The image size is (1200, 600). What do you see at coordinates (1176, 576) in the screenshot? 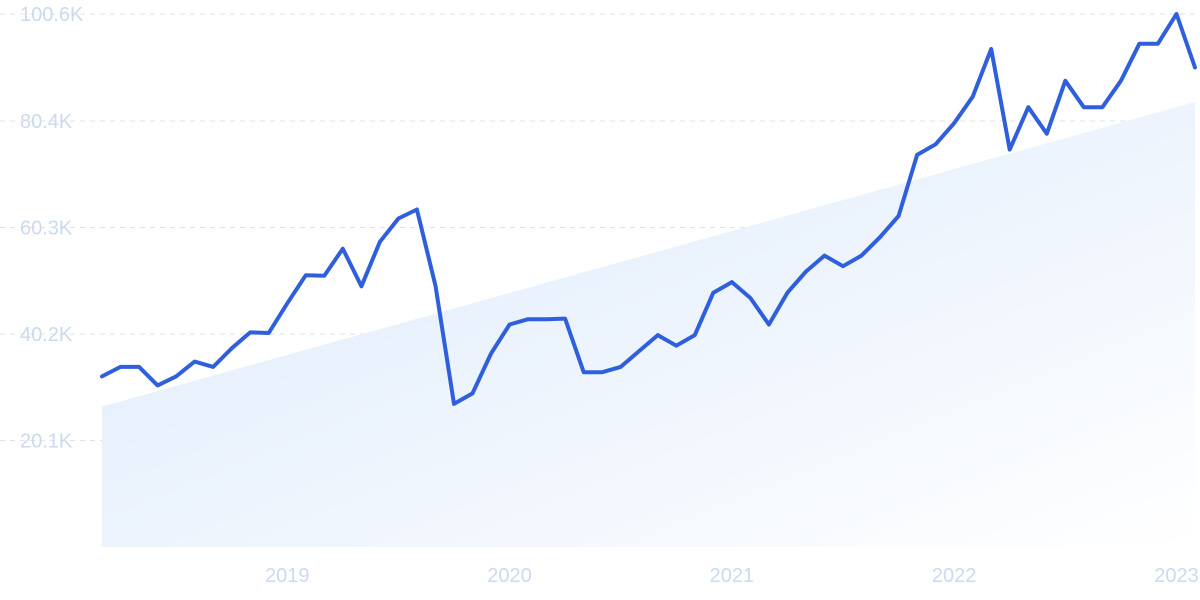
I see `x-tick-label: 2023` at bounding box center [1176, 576].